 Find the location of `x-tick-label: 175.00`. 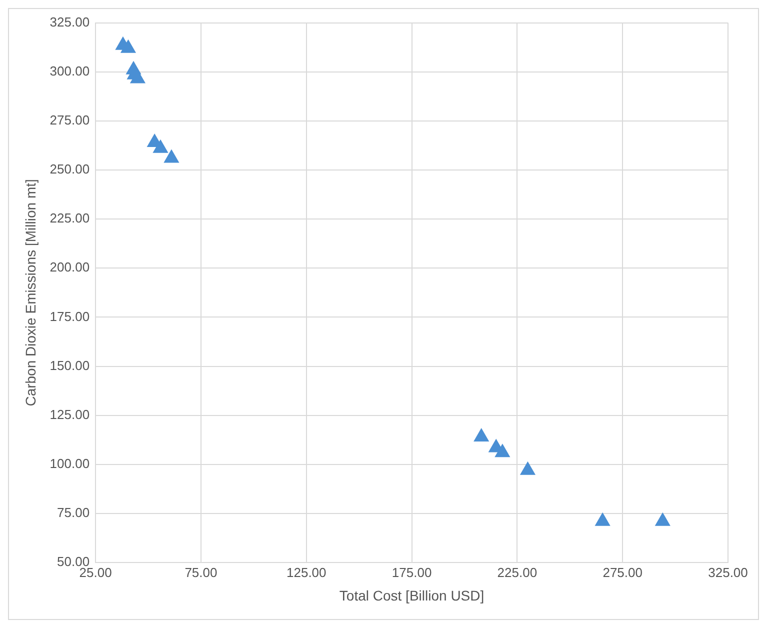

x-tick-label: 175.00 is located at coordinates (412, 572).